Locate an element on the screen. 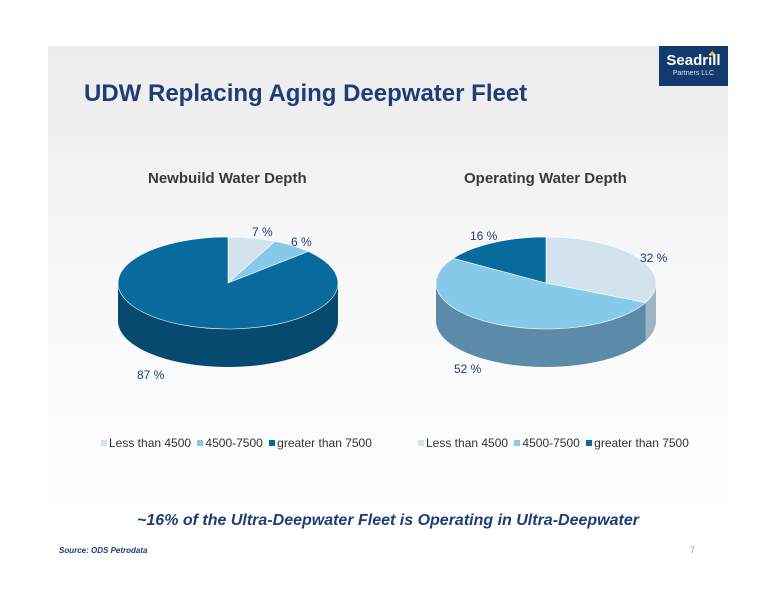  data-label-operating-4500-7500: 52 % is located at coordinates (468, 369).